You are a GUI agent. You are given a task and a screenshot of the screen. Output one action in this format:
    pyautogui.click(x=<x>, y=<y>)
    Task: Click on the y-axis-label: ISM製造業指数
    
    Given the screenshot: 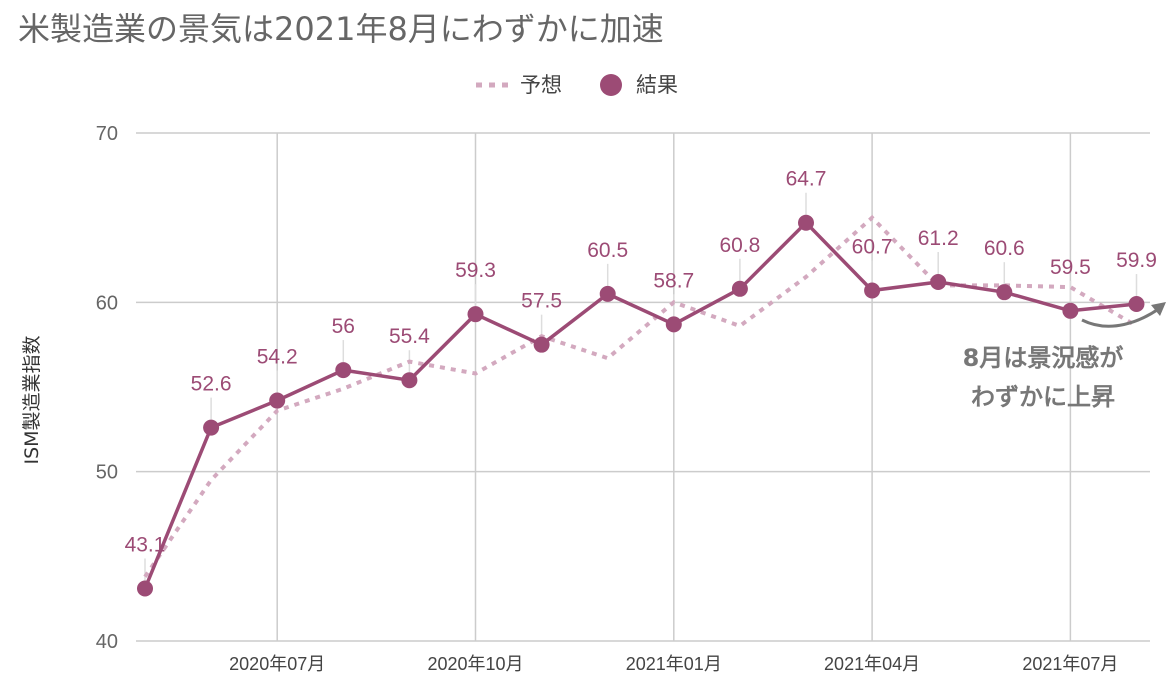 What is the action you would take?
    pyautogui.click(x=32, y=399)
    